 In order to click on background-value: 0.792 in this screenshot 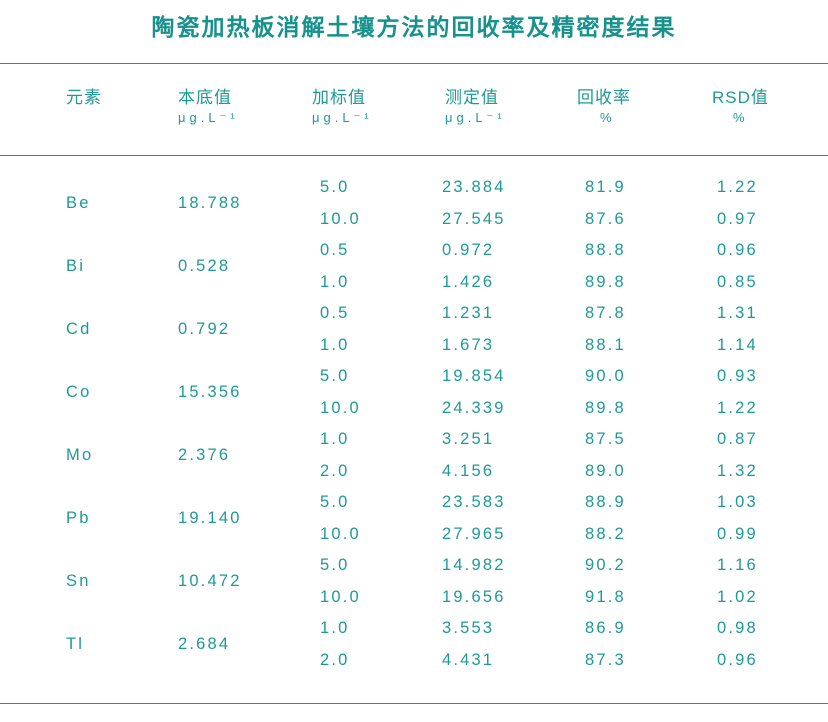, I will do `click(204, 328)`.